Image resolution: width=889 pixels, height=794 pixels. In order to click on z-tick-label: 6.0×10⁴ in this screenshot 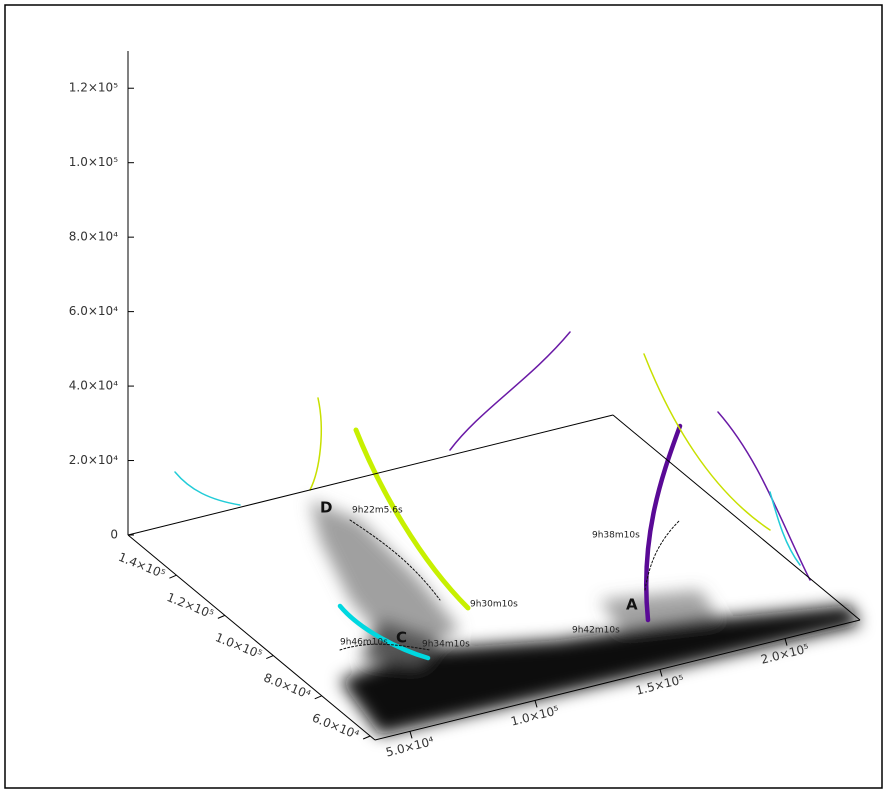, I will do `click(93, 311)`.